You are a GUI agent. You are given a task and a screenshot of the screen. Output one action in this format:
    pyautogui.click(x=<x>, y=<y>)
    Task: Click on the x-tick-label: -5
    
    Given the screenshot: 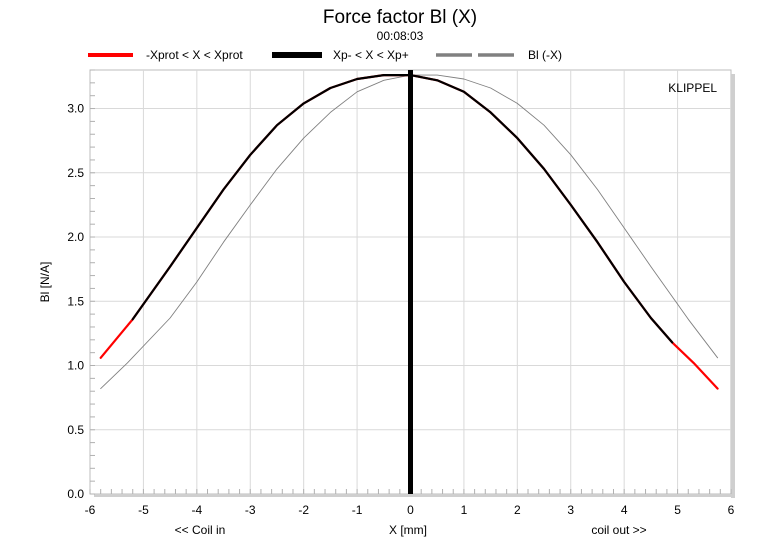 What is the action you would take?
    pyautogui.click(x=143, y=510)
    